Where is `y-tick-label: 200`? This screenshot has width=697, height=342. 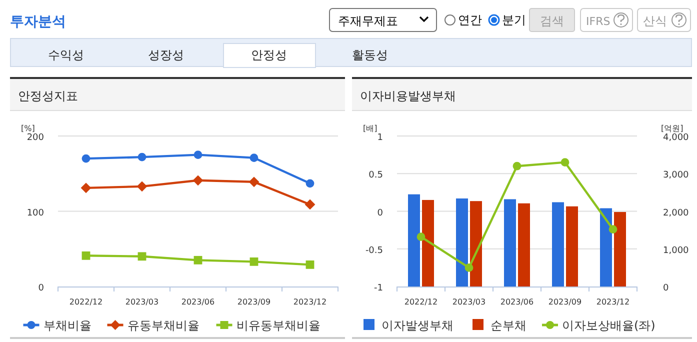 y-tick-label: 200 is located at coordinates (35, 138).